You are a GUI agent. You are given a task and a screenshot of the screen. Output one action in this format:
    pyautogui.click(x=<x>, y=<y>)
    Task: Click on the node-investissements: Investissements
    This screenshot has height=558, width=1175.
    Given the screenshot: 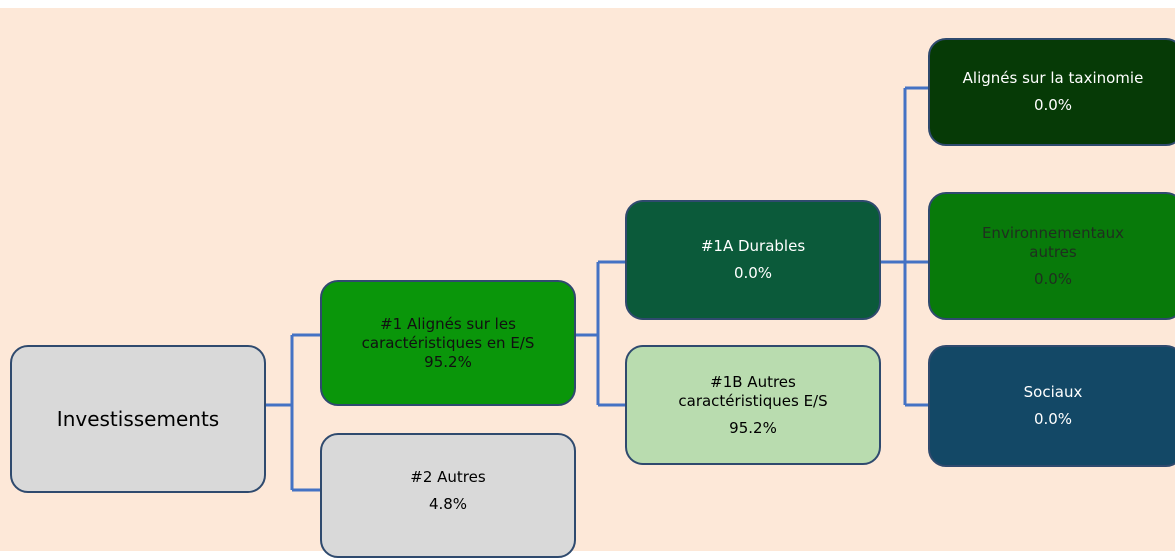 What is the action you would take?
    pyautogui.click(x=138, y=419)
    